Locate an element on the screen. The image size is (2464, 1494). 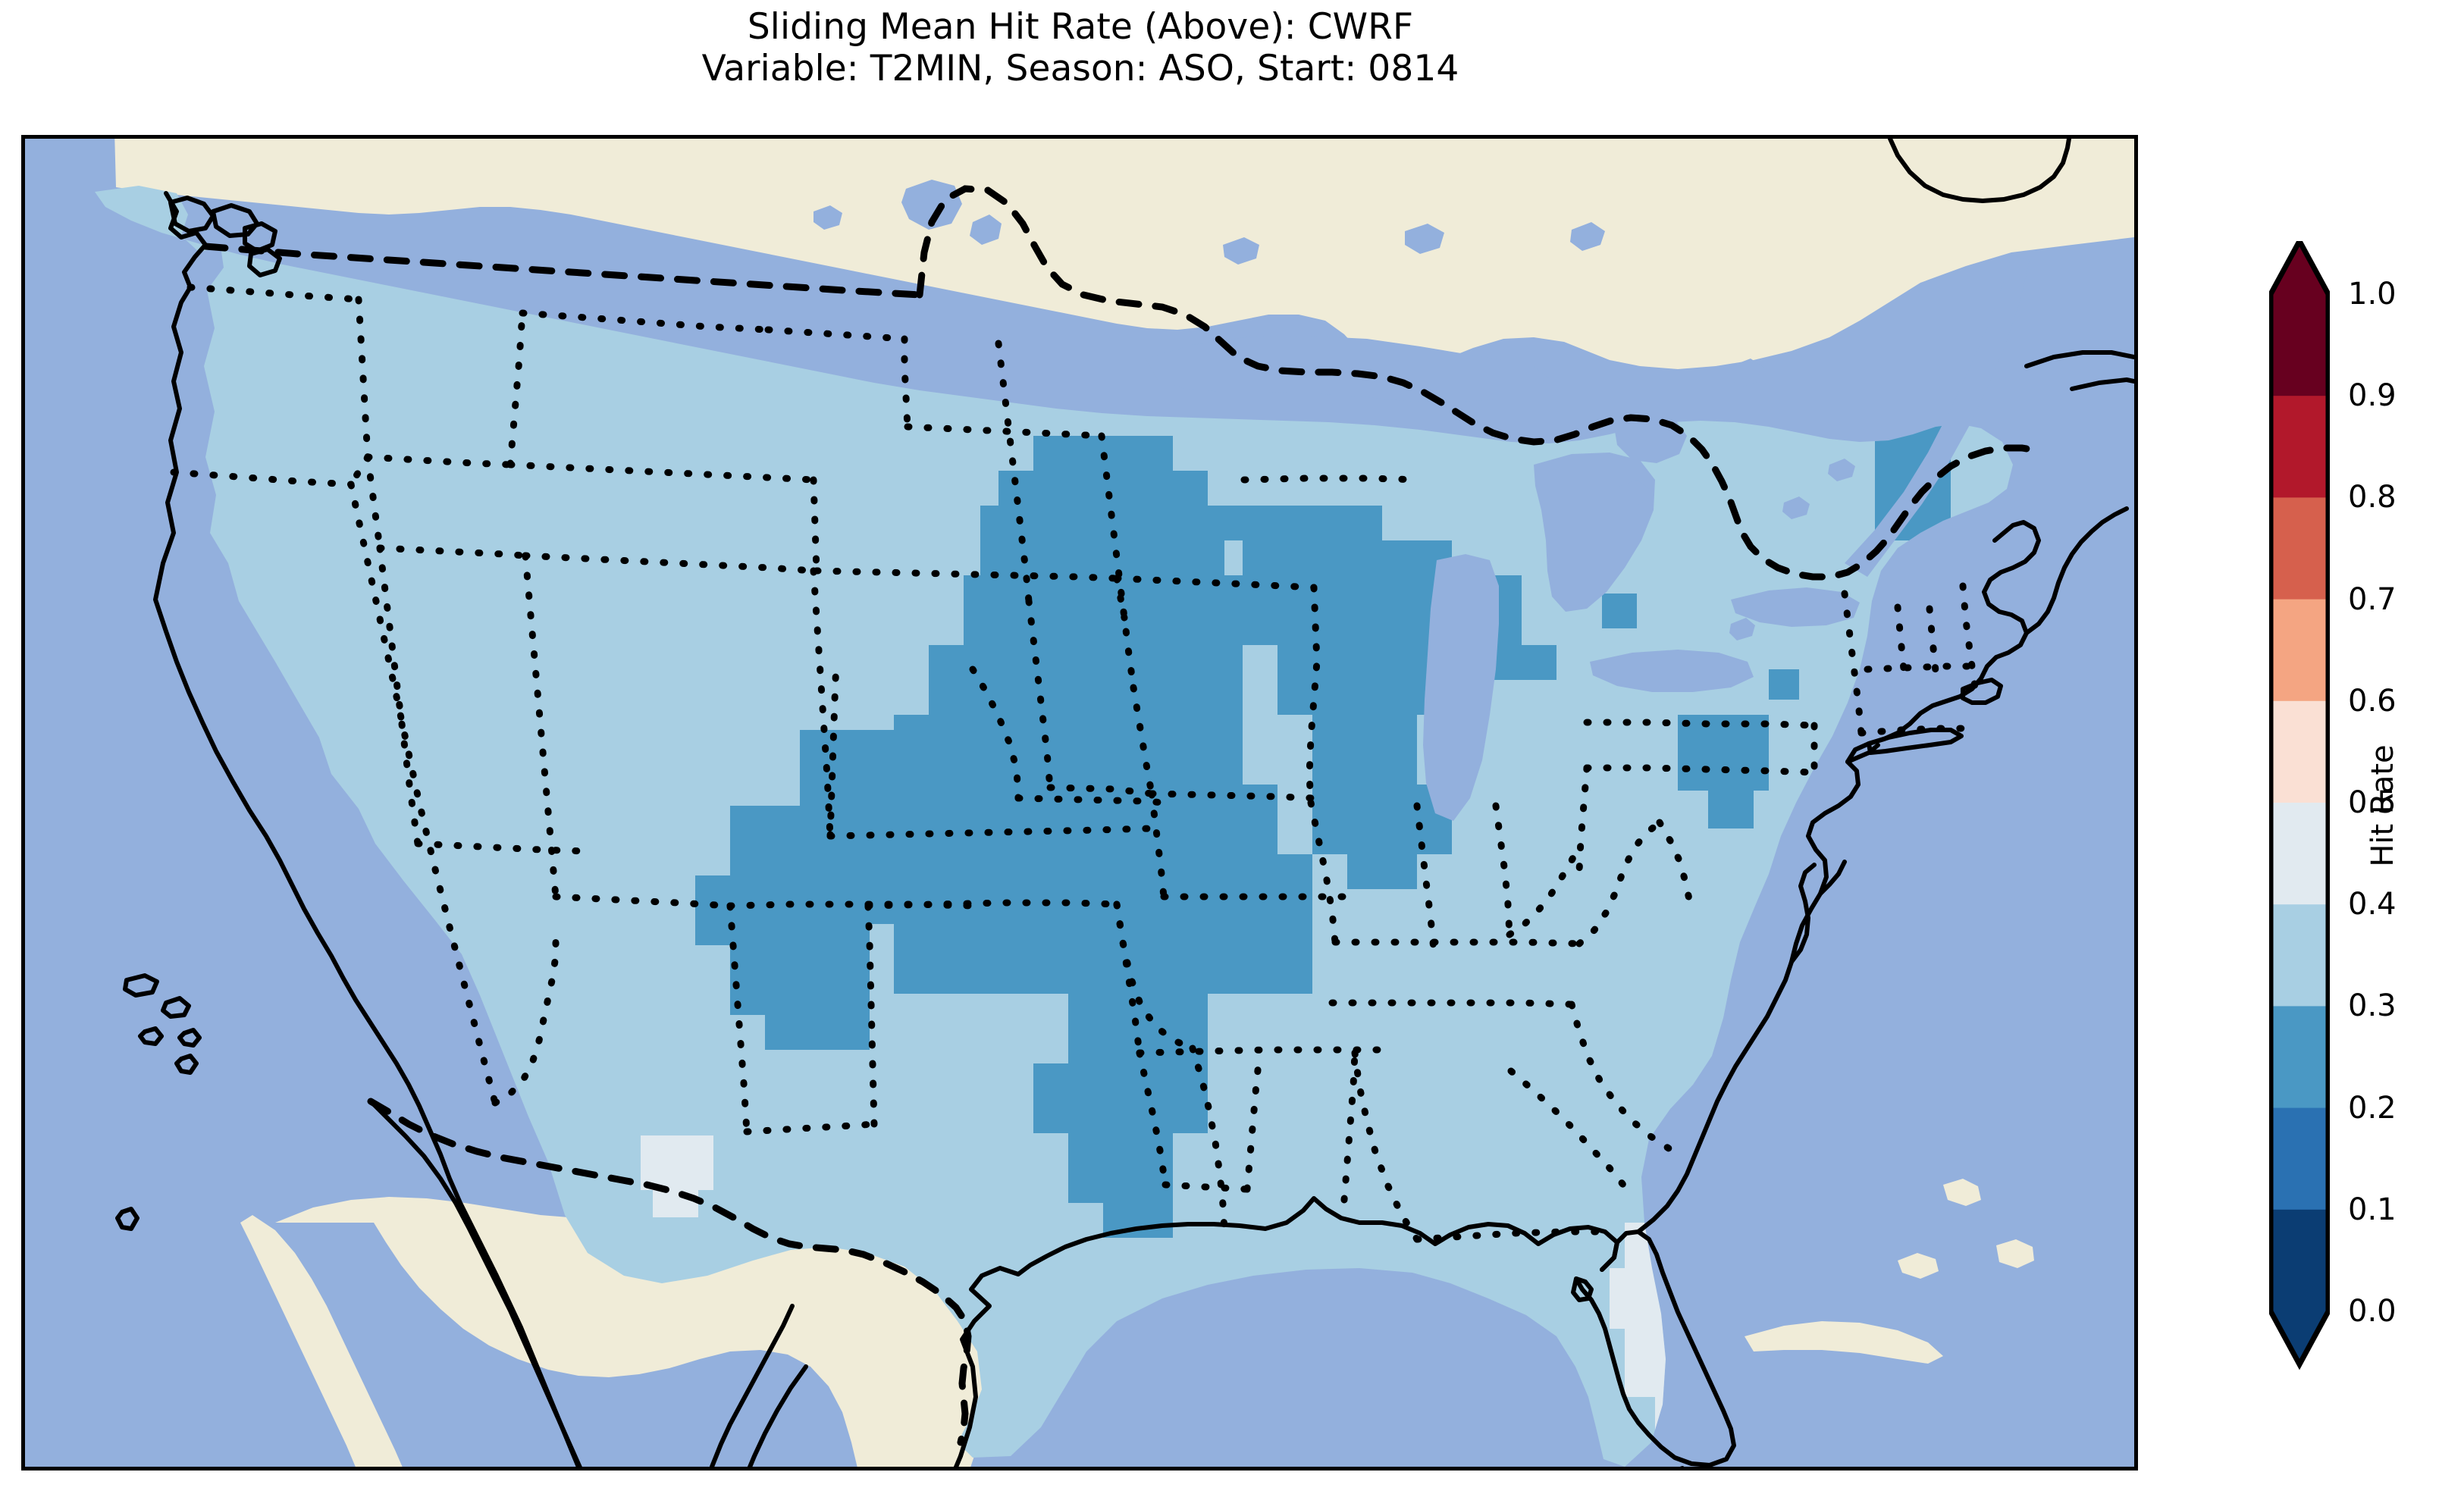
colorbar-tick-label-3: 0.7 is located at coordinates (2372, 599).